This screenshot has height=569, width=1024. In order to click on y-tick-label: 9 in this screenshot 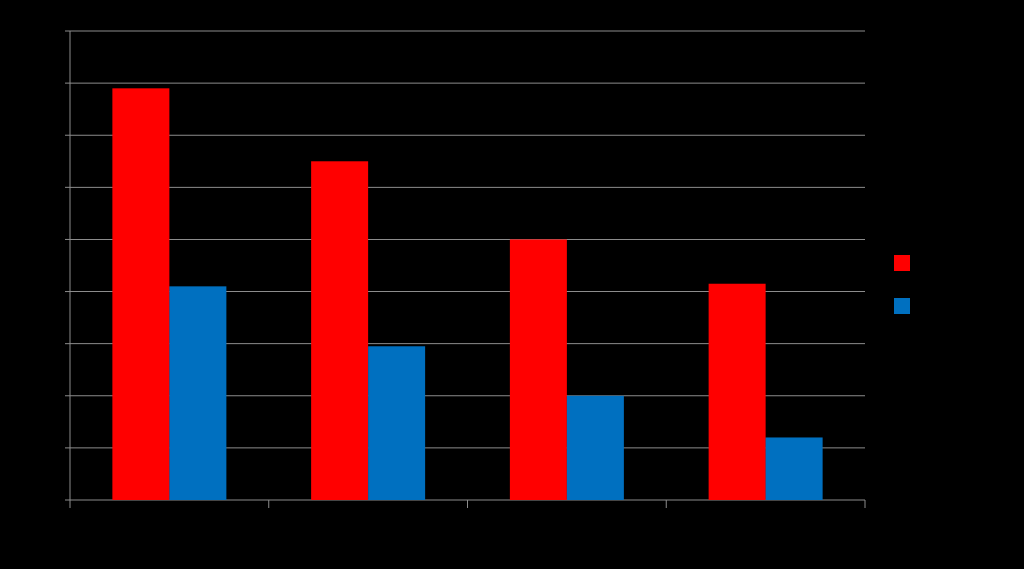, I will do `click(56, 30)`.